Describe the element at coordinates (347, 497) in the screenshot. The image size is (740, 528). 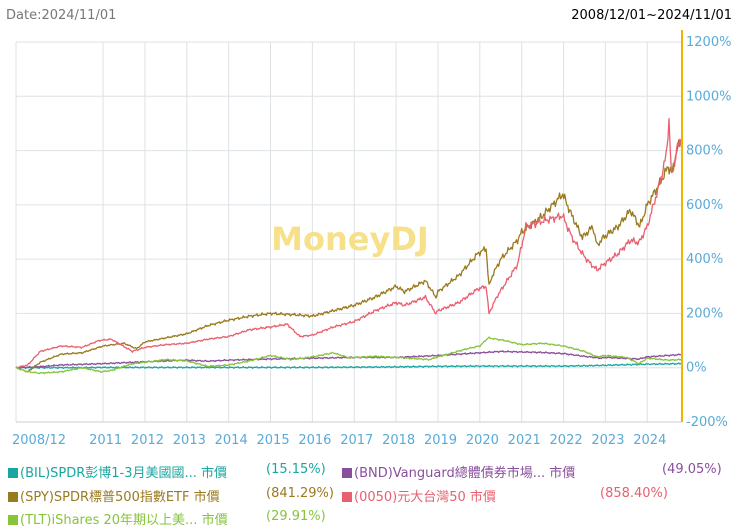
I see `legend-swatch-tw50` at that location.